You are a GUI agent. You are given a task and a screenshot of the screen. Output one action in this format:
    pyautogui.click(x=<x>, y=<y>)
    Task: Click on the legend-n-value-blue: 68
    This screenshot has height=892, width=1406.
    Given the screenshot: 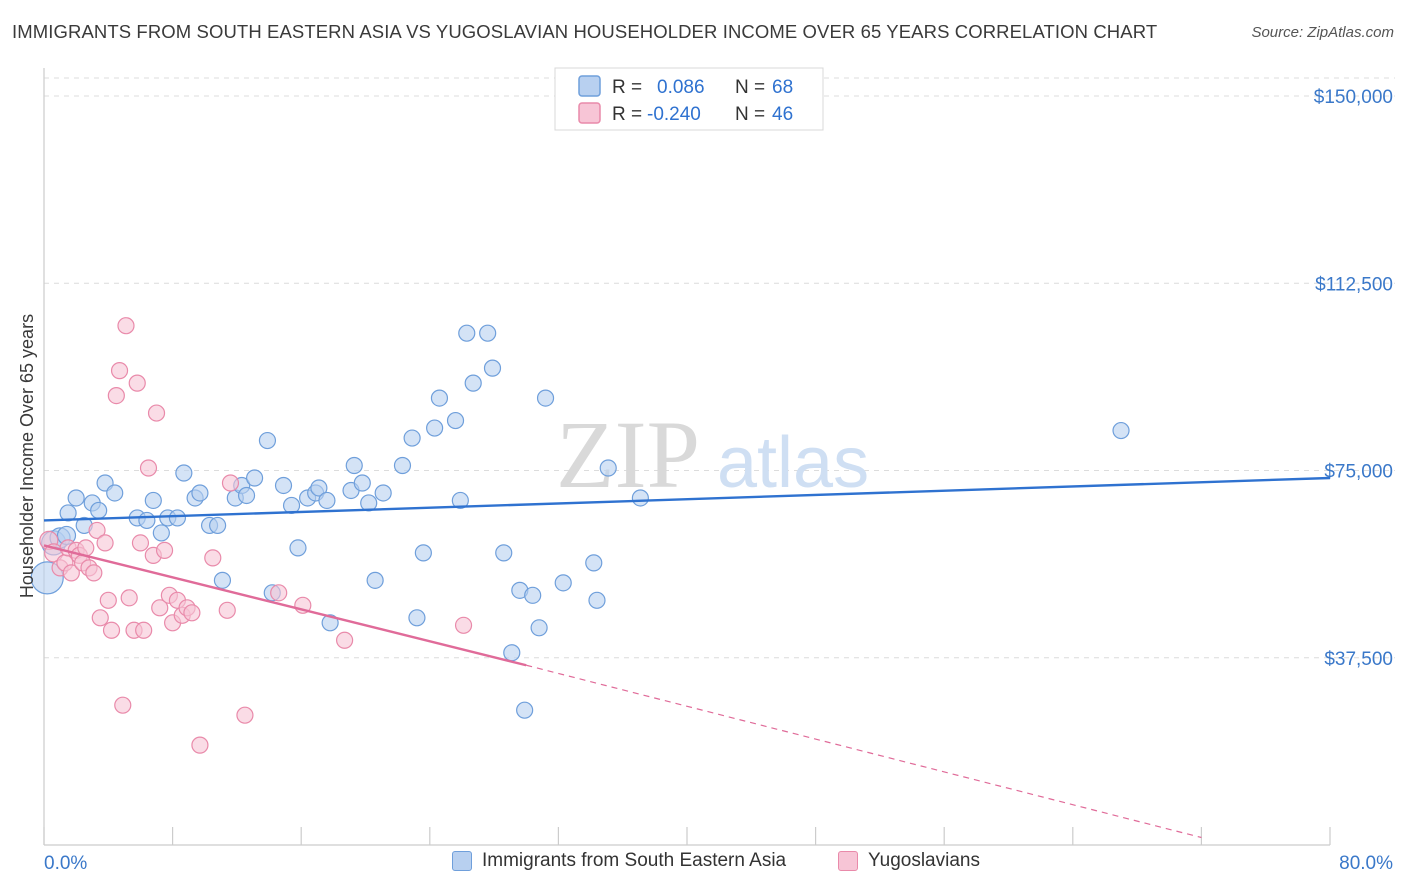 What is the action you would take?
    pyautogui.click(x=782, y=87)
    